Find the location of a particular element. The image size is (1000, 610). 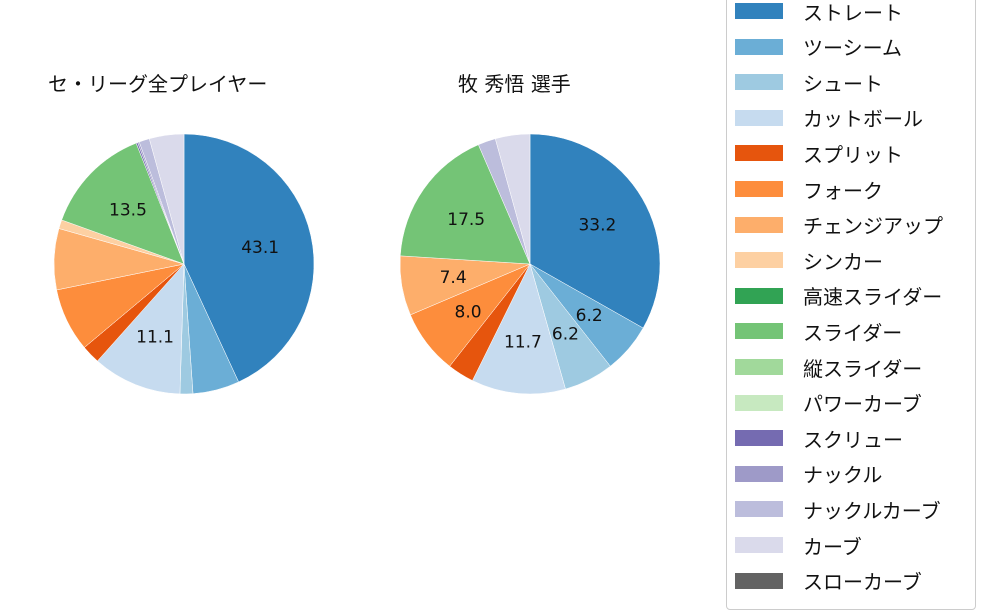

legend-item: スローカーブ is located at coordinates (828, 582).